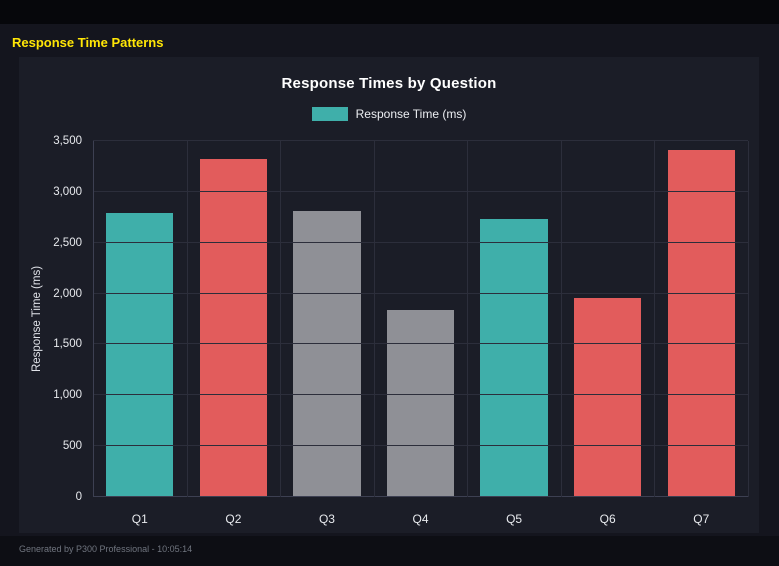 The width and height of the screenshot is (779, 566). Describe the element at coordinates (701, 519) in the screenshot. I see `x-tick-label: Q7` at that location.